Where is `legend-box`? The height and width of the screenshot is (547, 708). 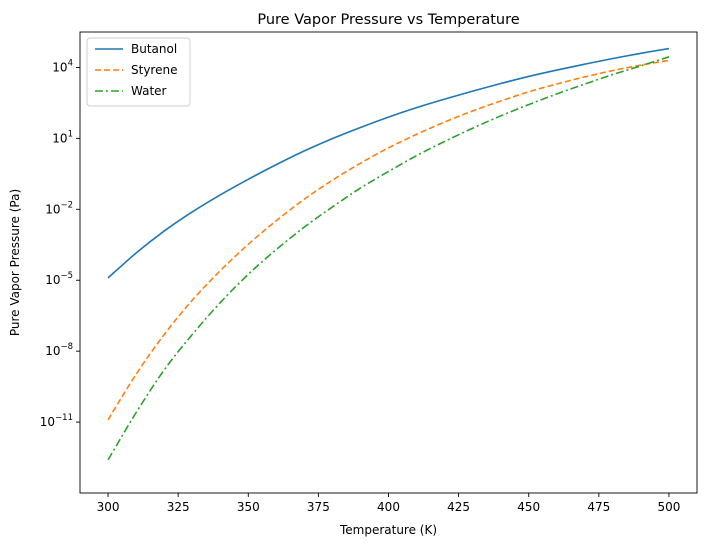 legend-box is located at coordinates (138, 72).